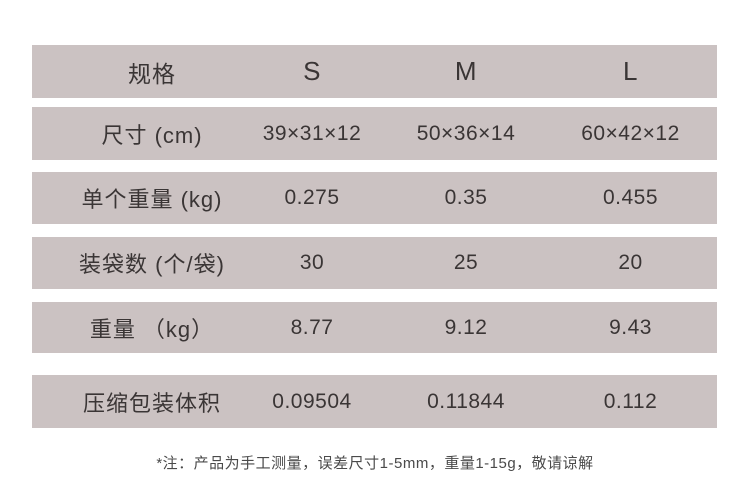  I want to click on row-label: 尺寸 (cm), so click(152, 135).